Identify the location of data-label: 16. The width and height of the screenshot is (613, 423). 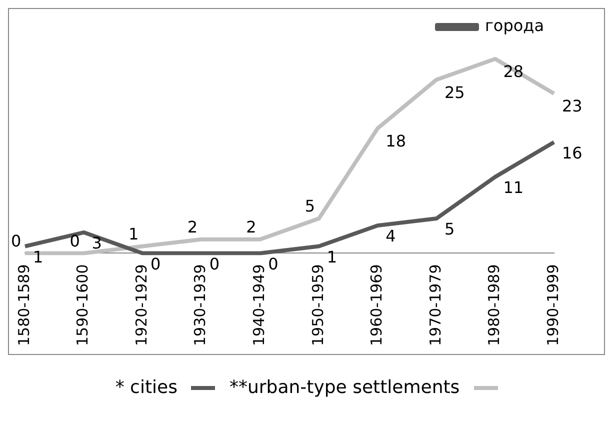
(572, 152).